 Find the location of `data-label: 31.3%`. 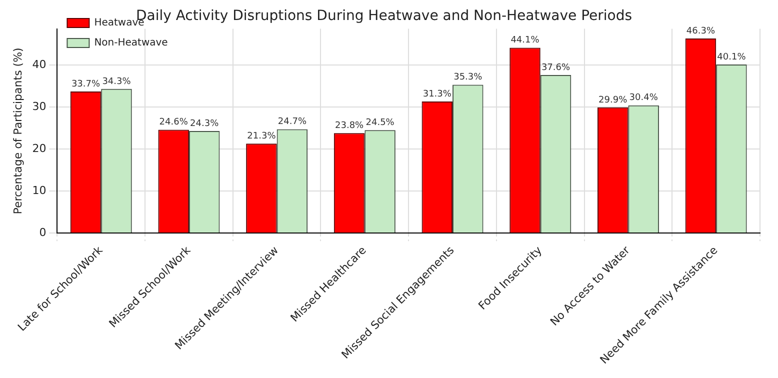

data-label: 31.3% is located at coordinates (437, 94).